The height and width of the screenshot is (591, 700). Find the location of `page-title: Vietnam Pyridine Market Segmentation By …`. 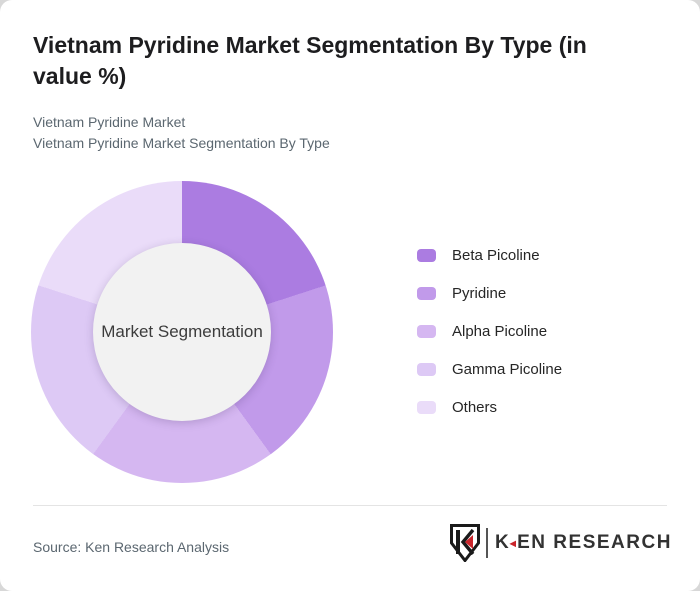

page-title: Vietnam Pyridine Market Segmentation By … is located at coordinates (310, 60).